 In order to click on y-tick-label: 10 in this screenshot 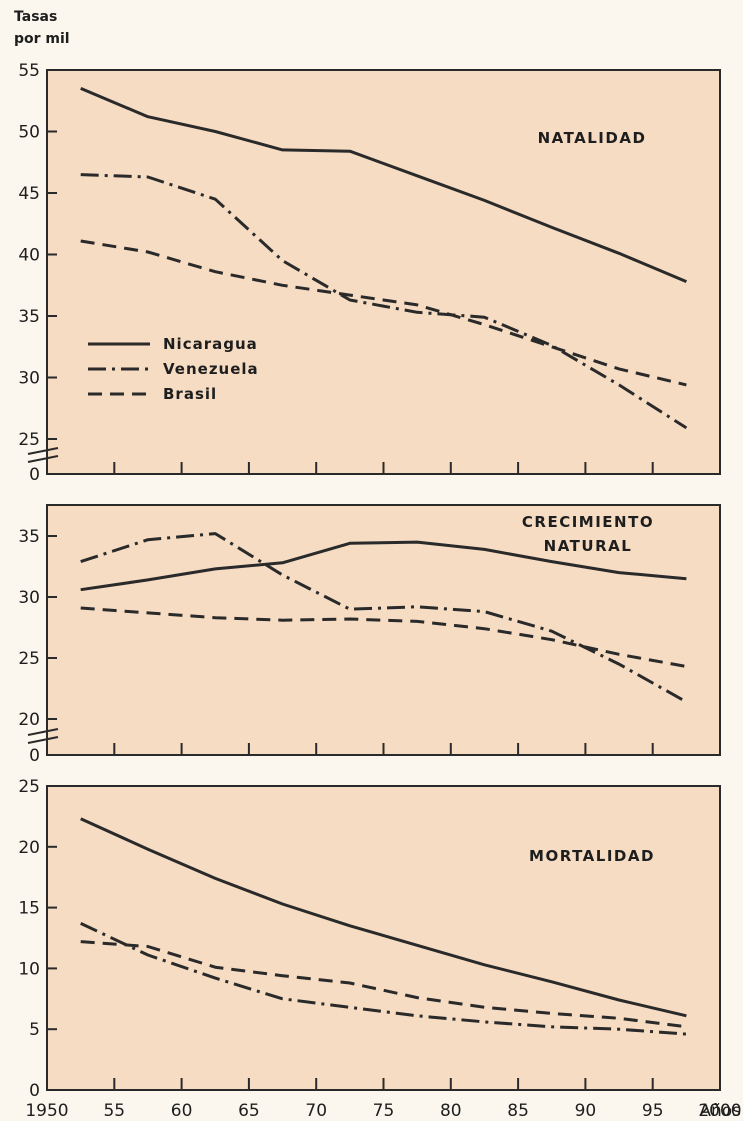, I will do `click(29, 969)`.